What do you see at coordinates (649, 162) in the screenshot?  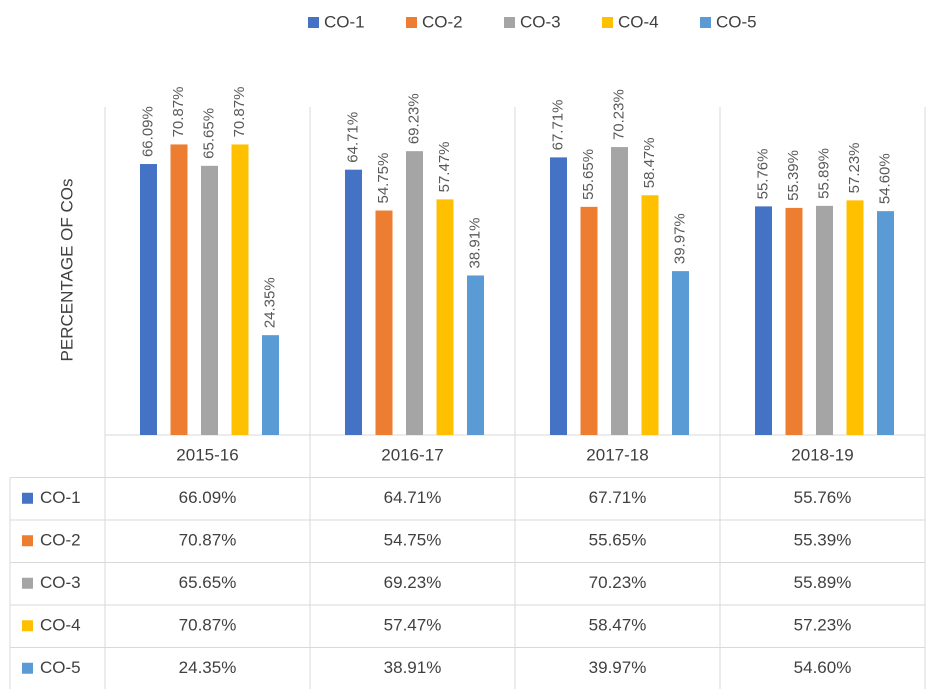 I see `value-label: 58.47%` at bounding box center [649, 162].